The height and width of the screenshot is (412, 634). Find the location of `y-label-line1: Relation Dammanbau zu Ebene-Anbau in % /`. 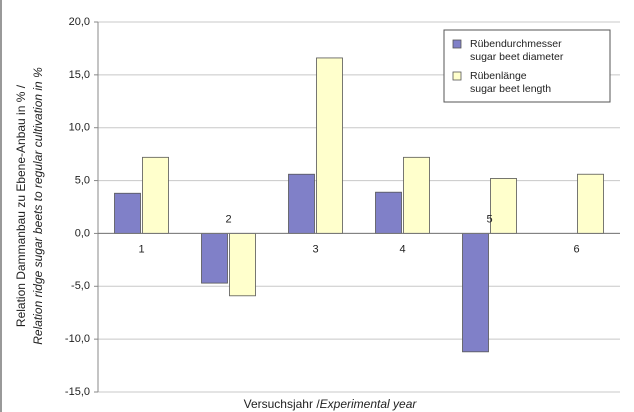

y-label-line1: Relation Dammanbau zu Ebene-Anbau in % / is located at coordinates (21, 205).